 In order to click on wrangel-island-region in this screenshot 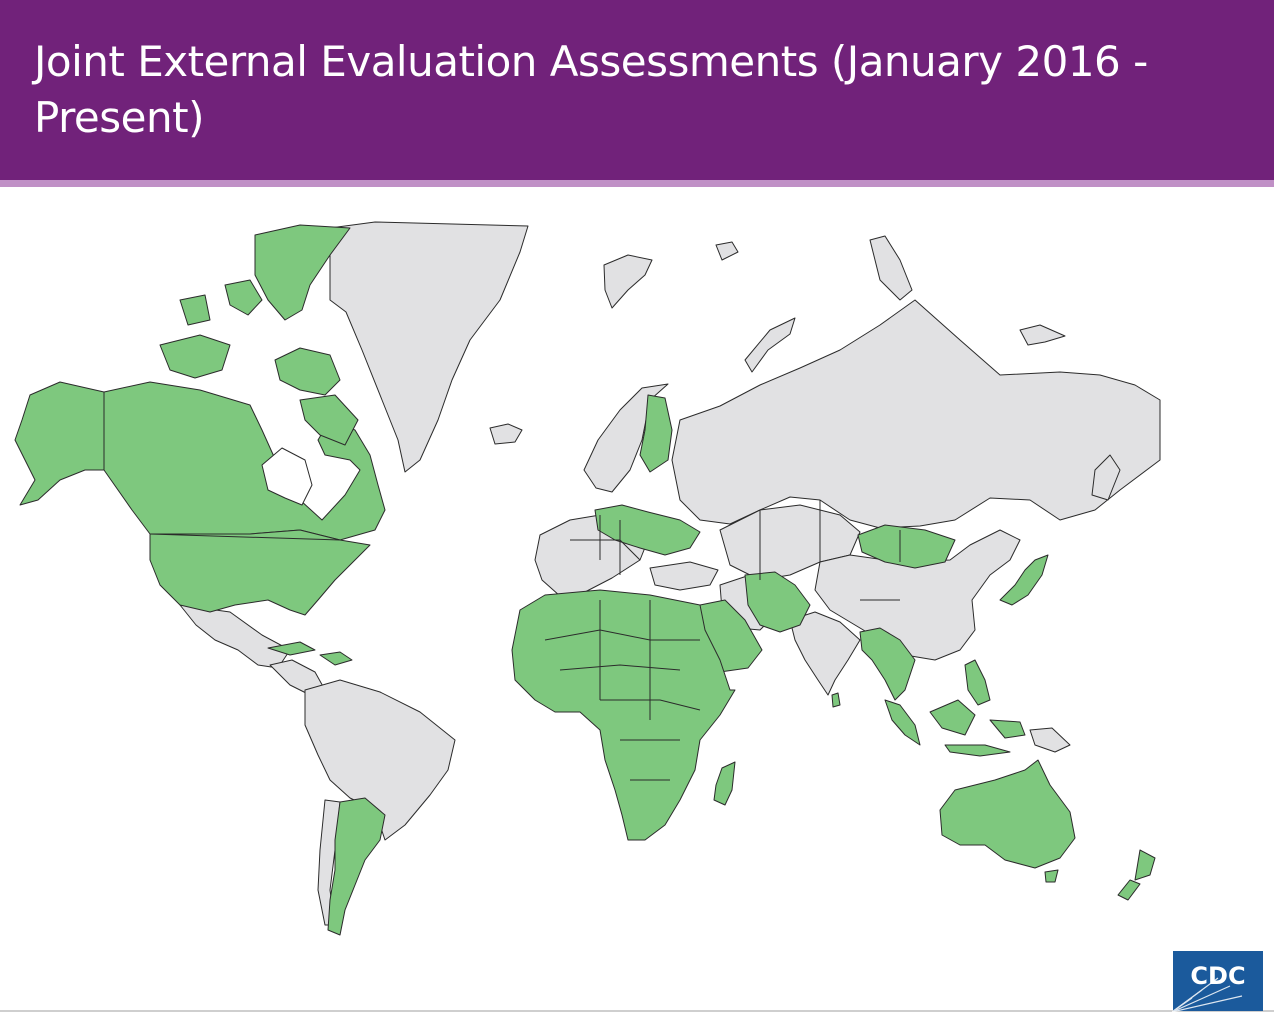, I will do `click(891, 268)`.